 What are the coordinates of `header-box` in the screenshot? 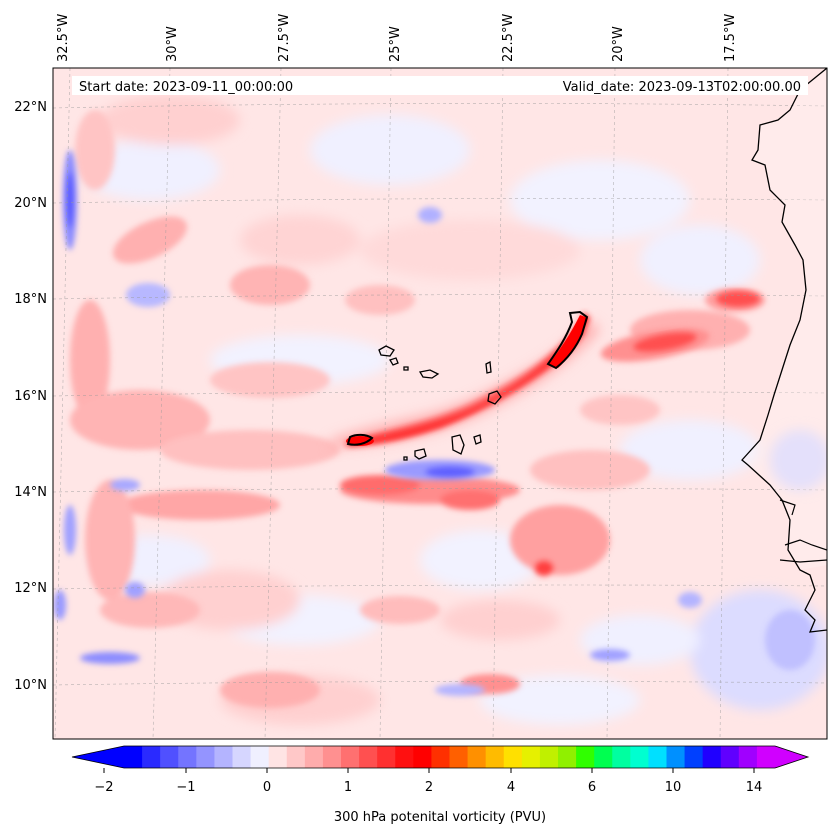 It's located at (440, 85).